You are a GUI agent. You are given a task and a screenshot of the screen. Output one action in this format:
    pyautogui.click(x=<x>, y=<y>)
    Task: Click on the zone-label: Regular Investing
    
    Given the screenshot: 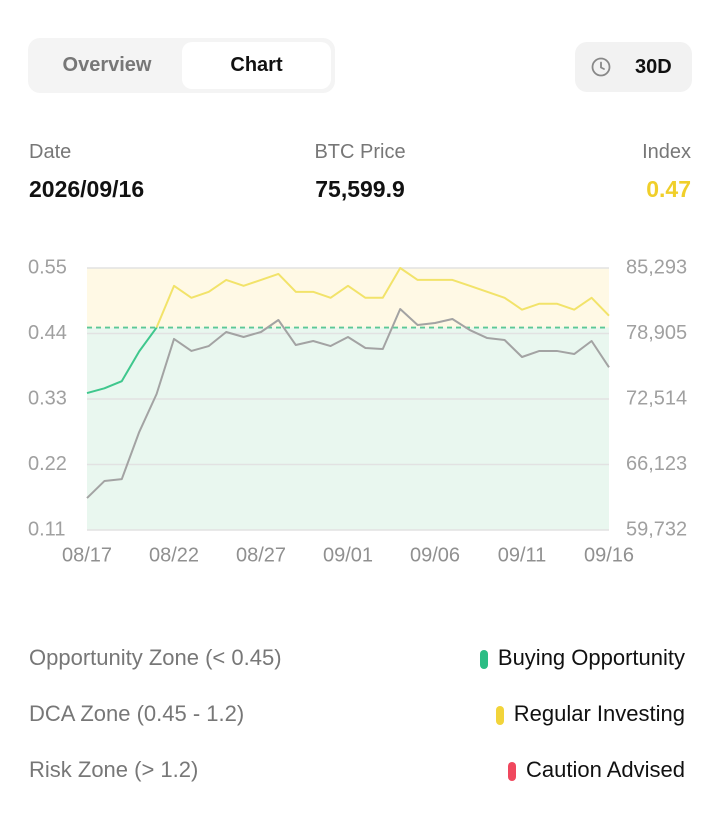 What is the action you would take?
    pyautogui.click(x=599, y=713)
    